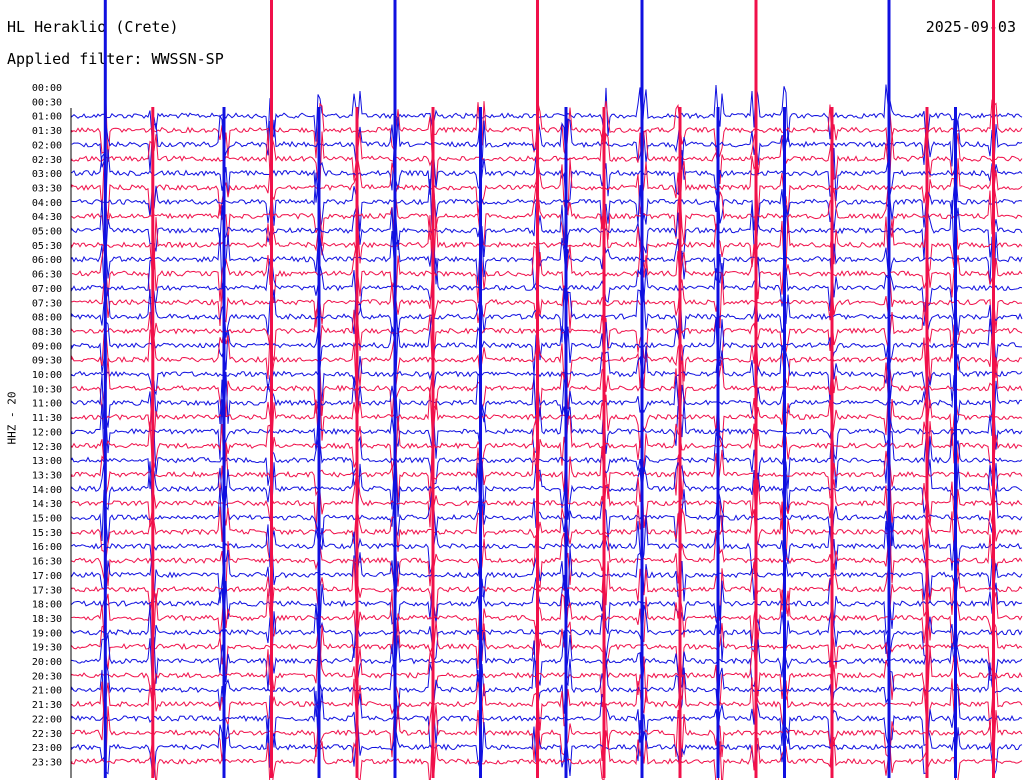 This screenshot has height=780, width=1024. I want to click on time-tick-label: 14:00, so click(47, 490).